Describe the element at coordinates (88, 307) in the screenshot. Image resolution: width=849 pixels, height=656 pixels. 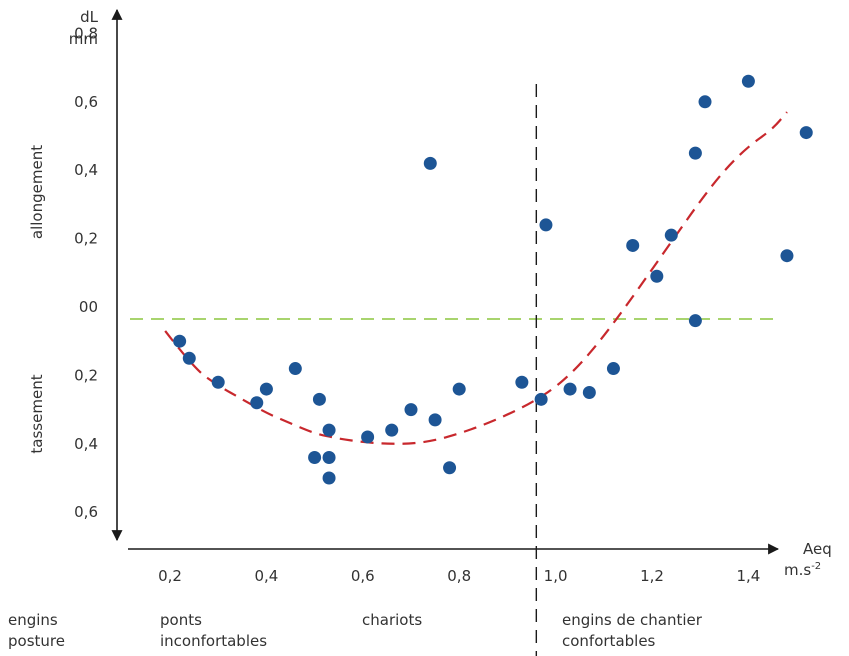
I see `y-tick-label: 00` at that location.